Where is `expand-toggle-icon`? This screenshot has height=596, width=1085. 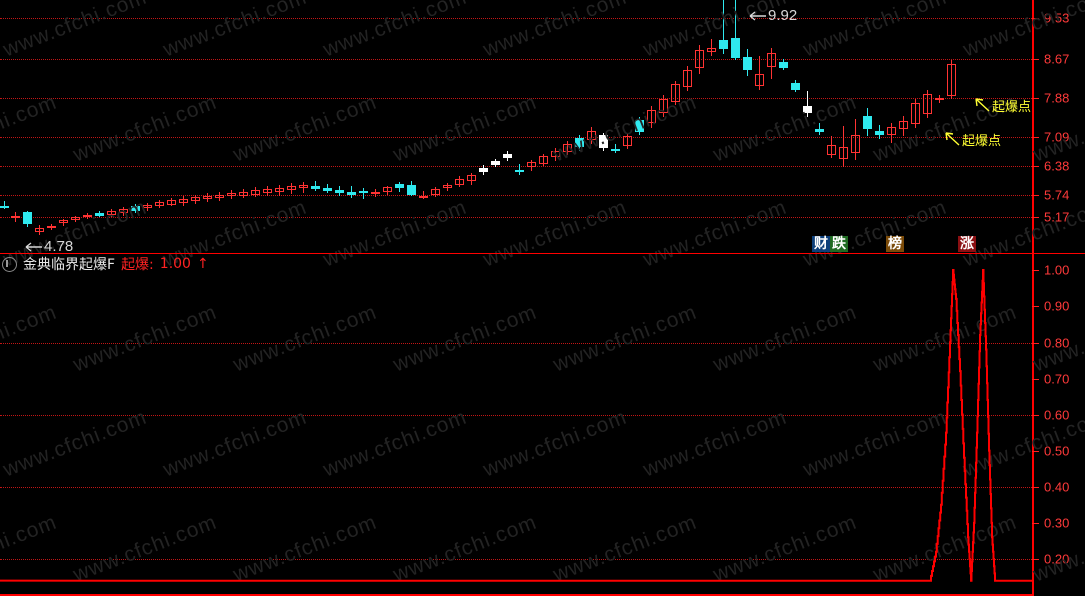
expand-toggle-icon is located at coordinates (9, 264).